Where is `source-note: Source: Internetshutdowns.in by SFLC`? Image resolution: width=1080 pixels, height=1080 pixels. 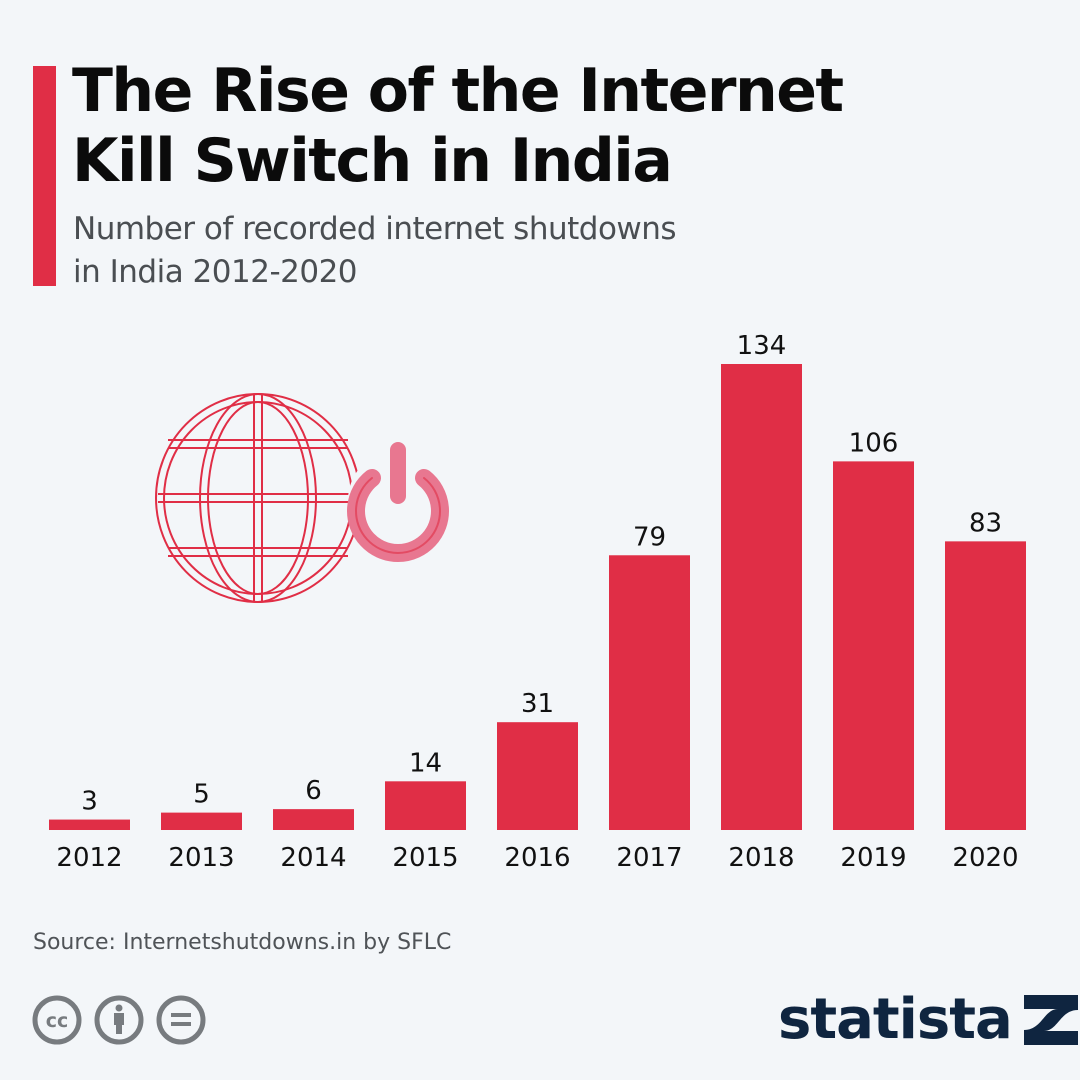 source-note: Source: Internetshutdowns.in by SFLC is located at coordinates (242, 942).